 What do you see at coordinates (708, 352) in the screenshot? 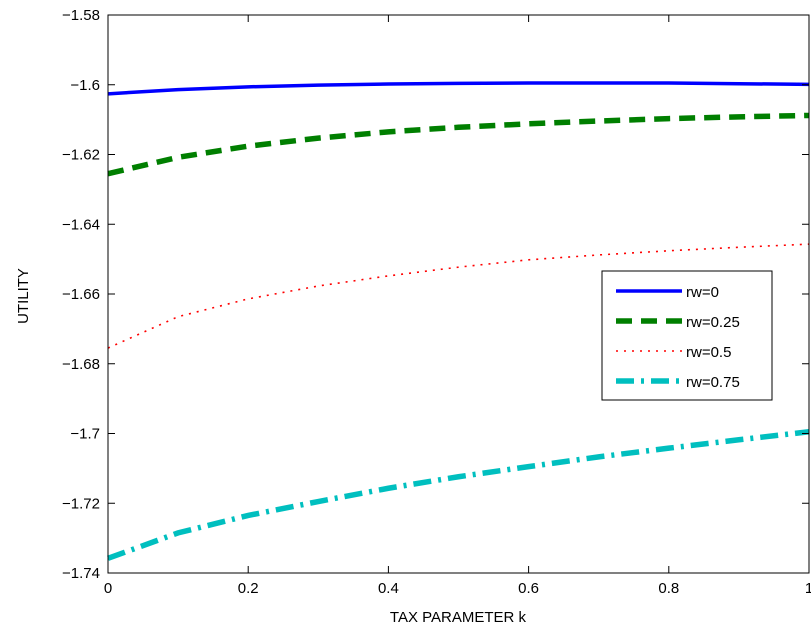
I see `legend-label-3: rw=0.5` at bounding box center [708, 352].